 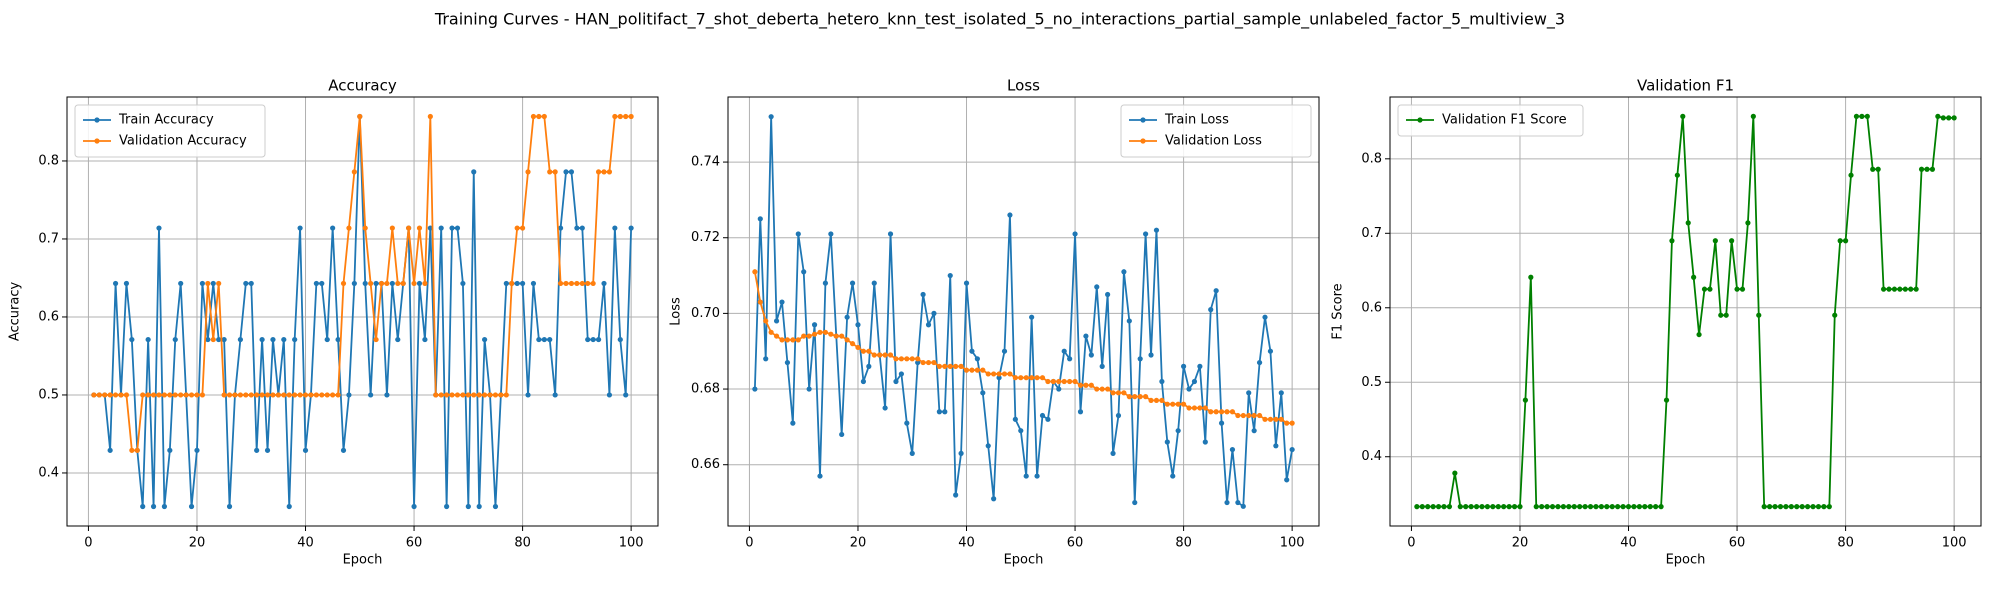 What do you see at coordinates (414, 543) in the screenshot?
I see `x-tick-label: 60` at bounding box center [414, 543].